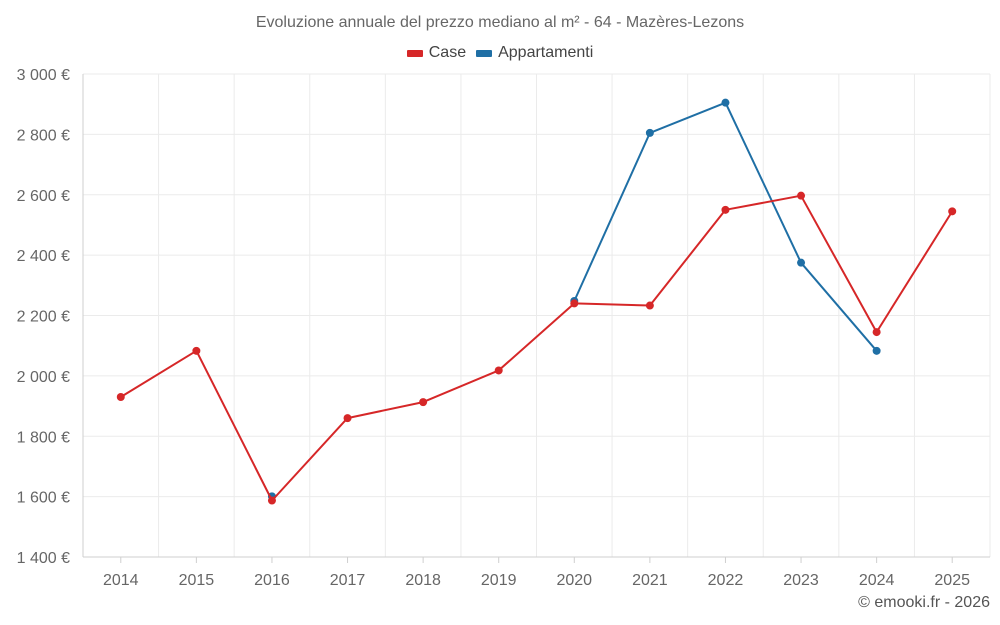 Image resolution: width=1000 pixels, height=625 pixels. I want to click on x-tick-label: 2014, so click(121, 580).